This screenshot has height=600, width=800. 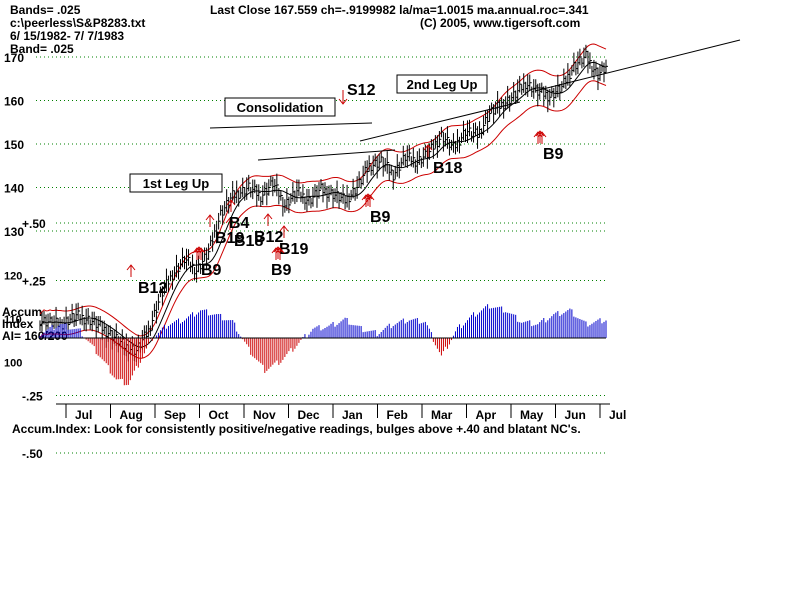 I want to click on buy-signal-label: B4, so click(x=239, y=223).